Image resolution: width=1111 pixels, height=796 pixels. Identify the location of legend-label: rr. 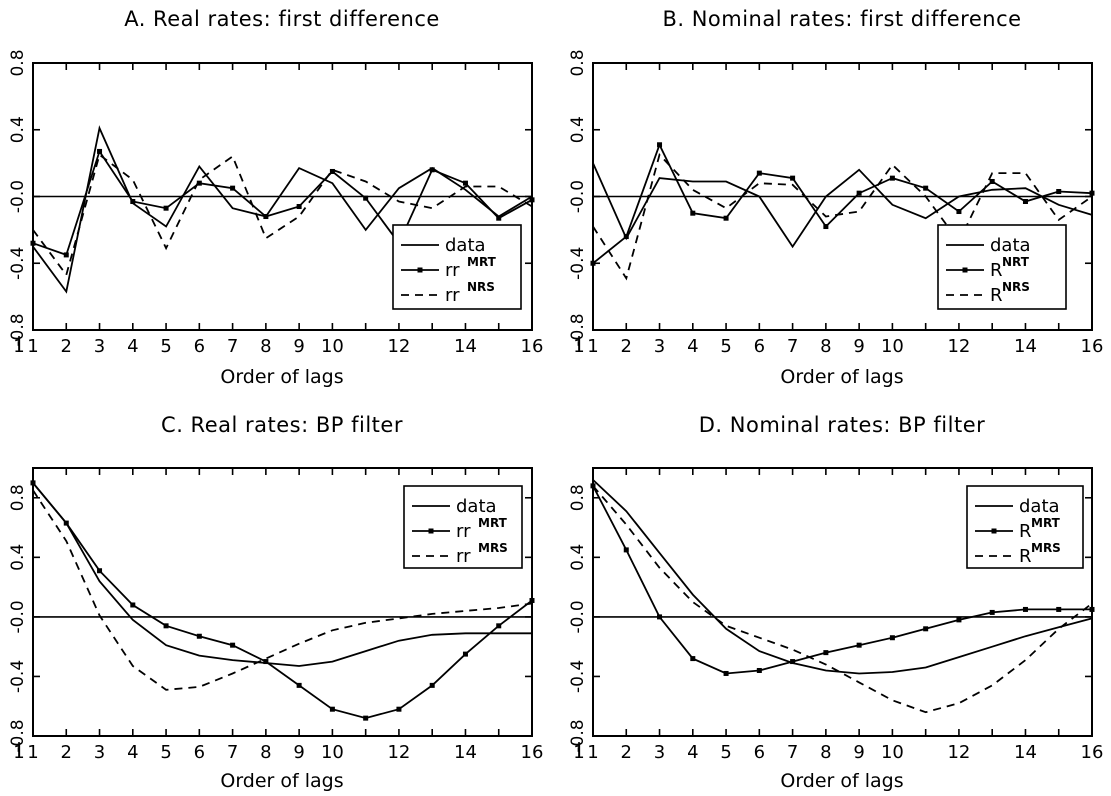
(463, 531).